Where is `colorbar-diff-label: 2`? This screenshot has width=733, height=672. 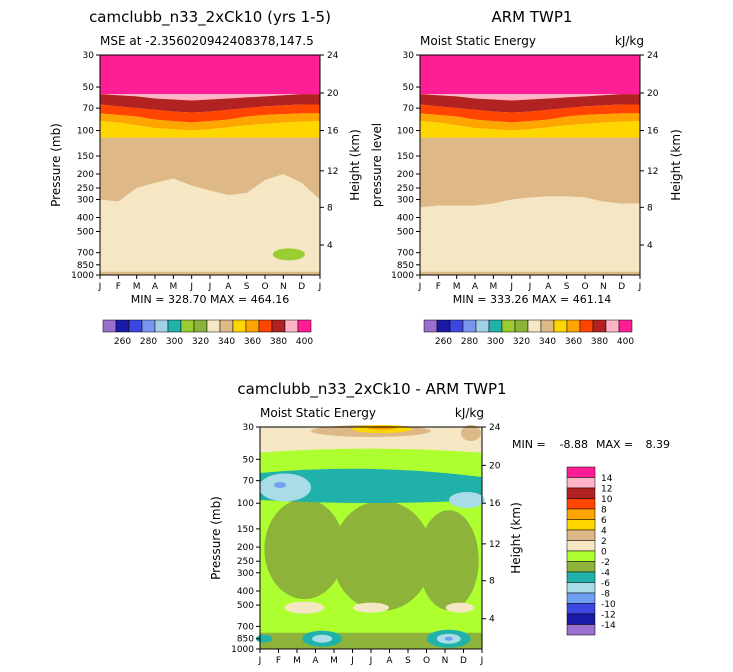 colorbar-diff-label: 2 is located at coordinates (604, 542).